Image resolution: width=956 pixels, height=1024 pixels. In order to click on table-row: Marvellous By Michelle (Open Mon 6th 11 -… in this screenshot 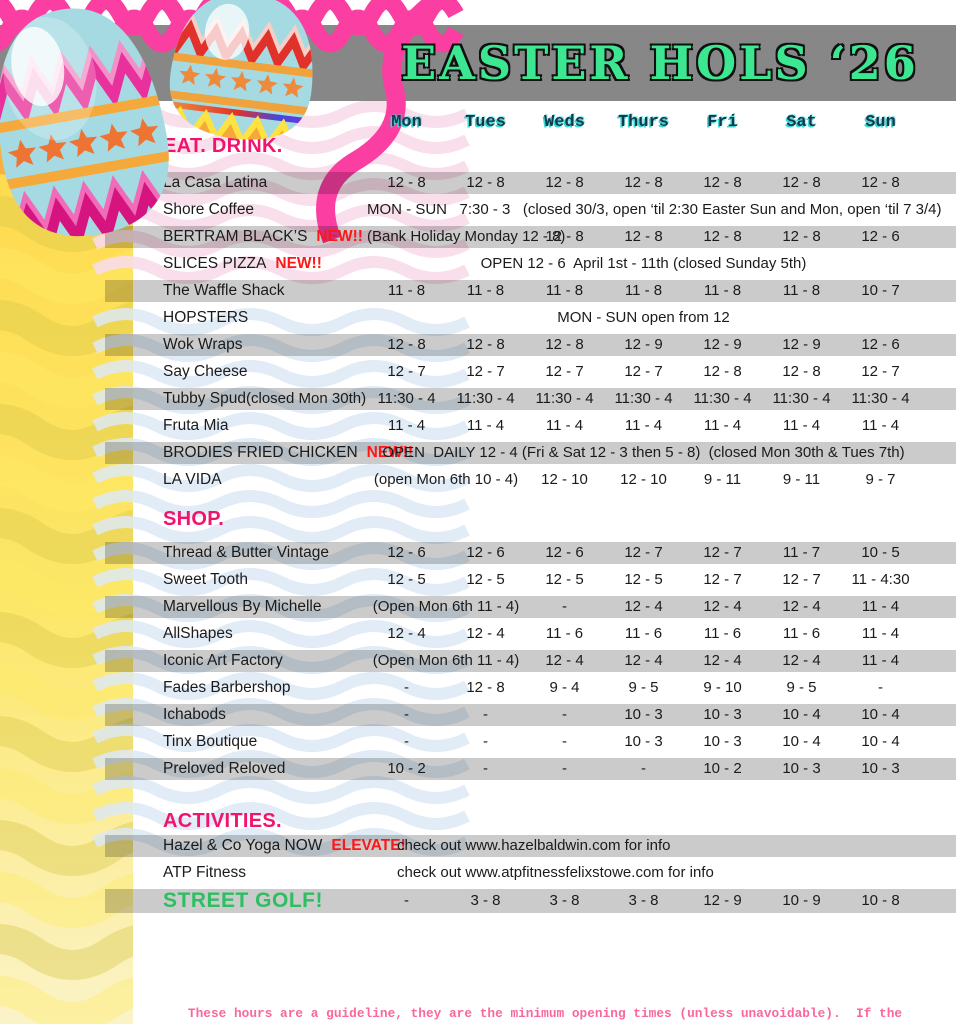, I will do `click(530, 607)`.